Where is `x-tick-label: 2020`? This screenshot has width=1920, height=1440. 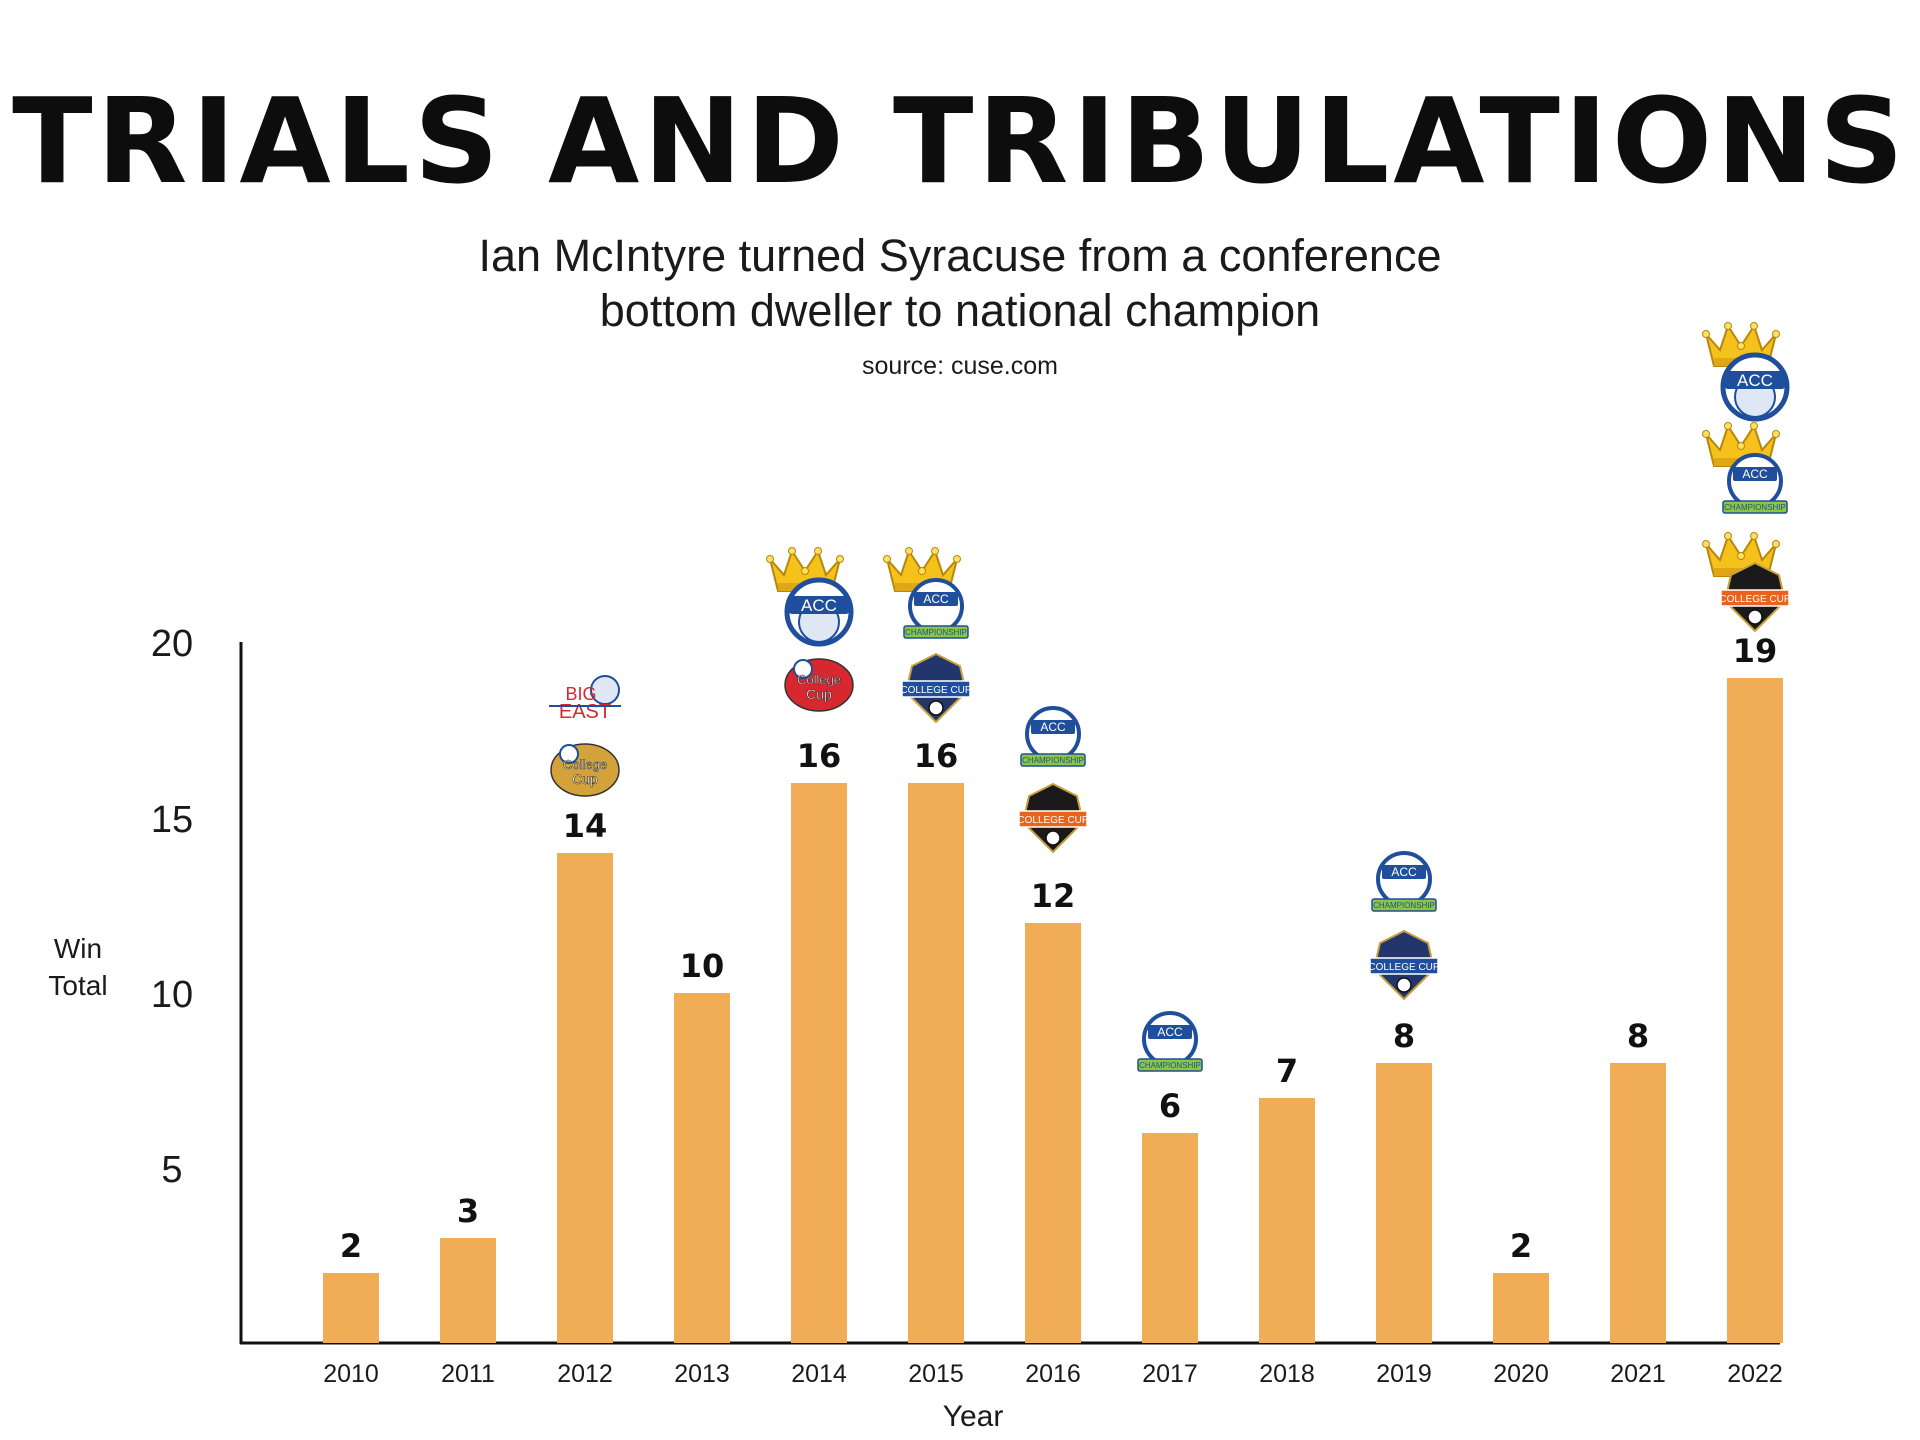 x-tick-label: 2020 is located at coordinates (1521, 1374).